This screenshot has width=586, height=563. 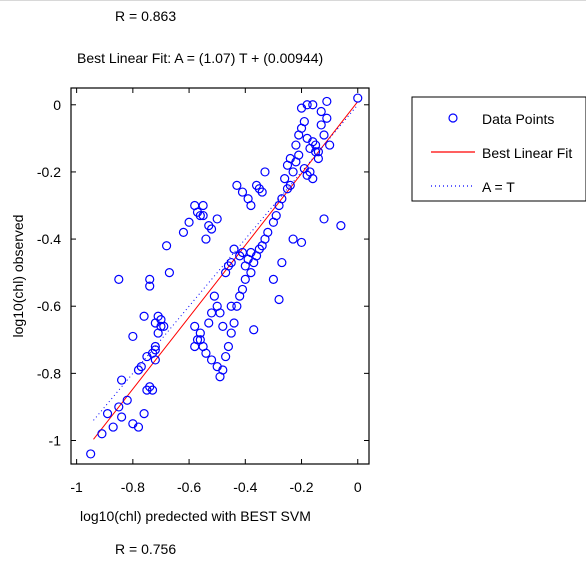 I want to click on x-tick-label: -0.6, so click(x=189, y=487).